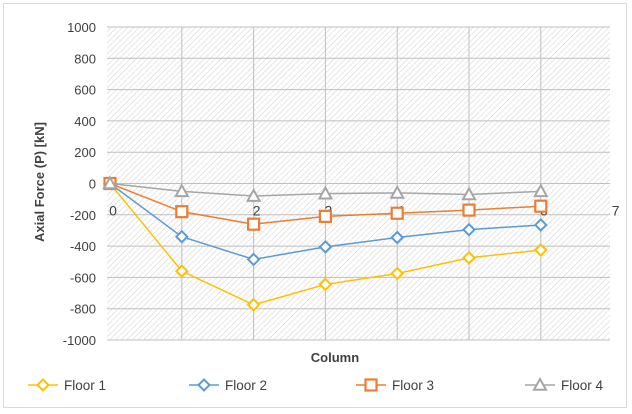 The width and height of the screenshot is (632, 414). Describe the element at coordinates (413, 385) in the screenshot. I see `legend-label: Floor 3` at that location.